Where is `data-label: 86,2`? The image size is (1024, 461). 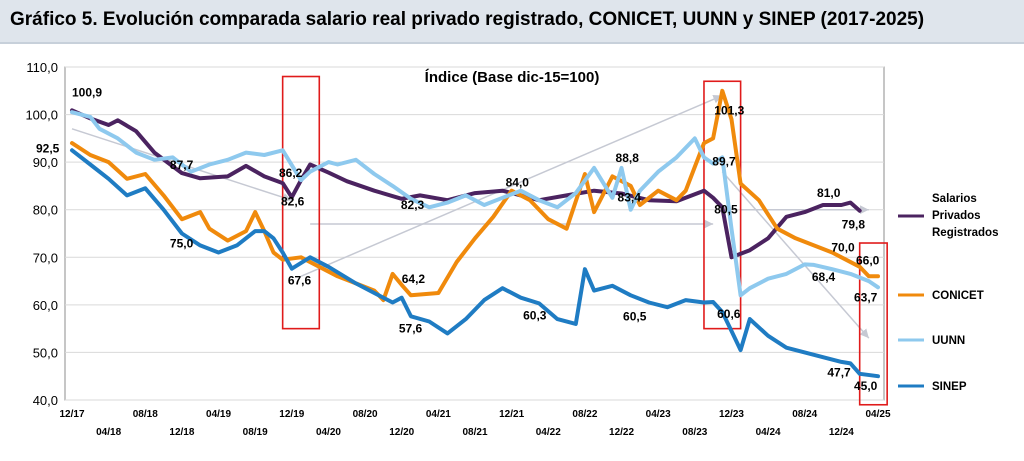 data-label: 86,2 is located at coordinates (291, 173).